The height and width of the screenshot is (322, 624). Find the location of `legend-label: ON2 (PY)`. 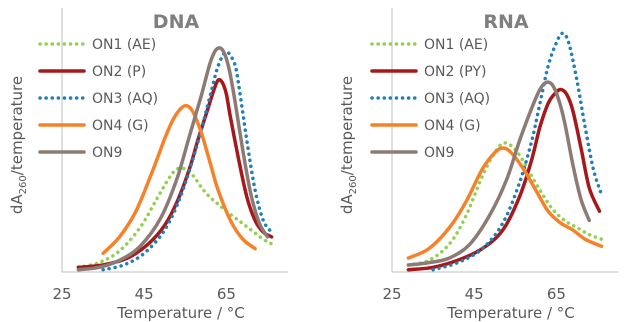

legend-label: ON2 (PY) is located at coordinates (455, 72).